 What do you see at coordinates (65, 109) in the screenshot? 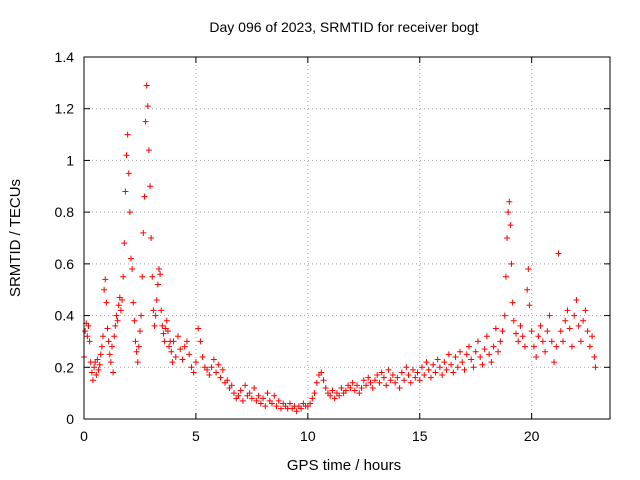
I see `y-tick-label: 1.2` at bounding box center [65, 109].